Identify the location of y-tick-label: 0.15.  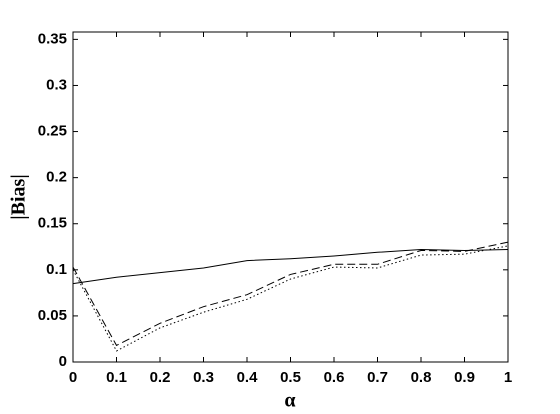
(52, 223).